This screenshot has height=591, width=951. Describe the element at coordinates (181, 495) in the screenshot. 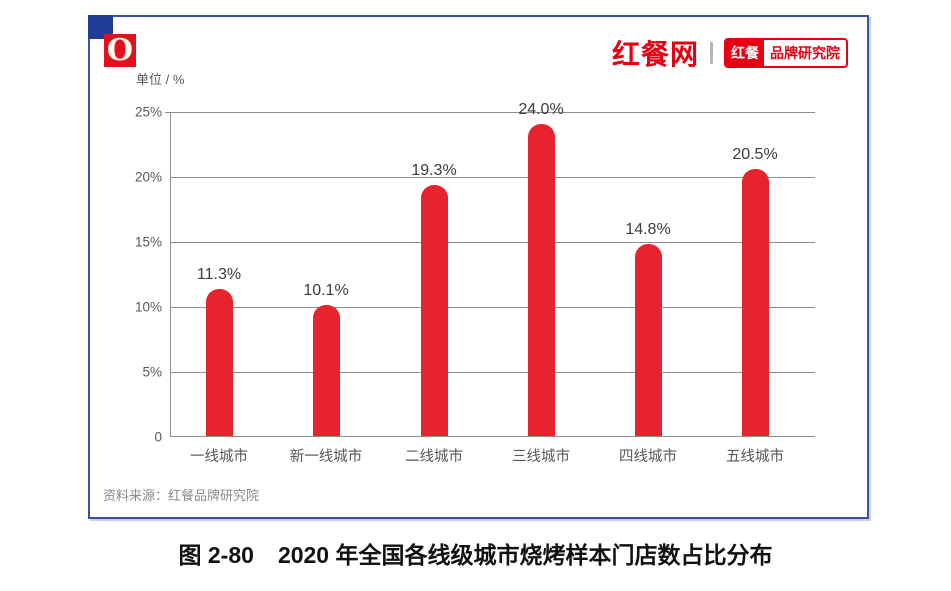

I see `source-note: 资料来源：红餐品牌研究院` at that location.